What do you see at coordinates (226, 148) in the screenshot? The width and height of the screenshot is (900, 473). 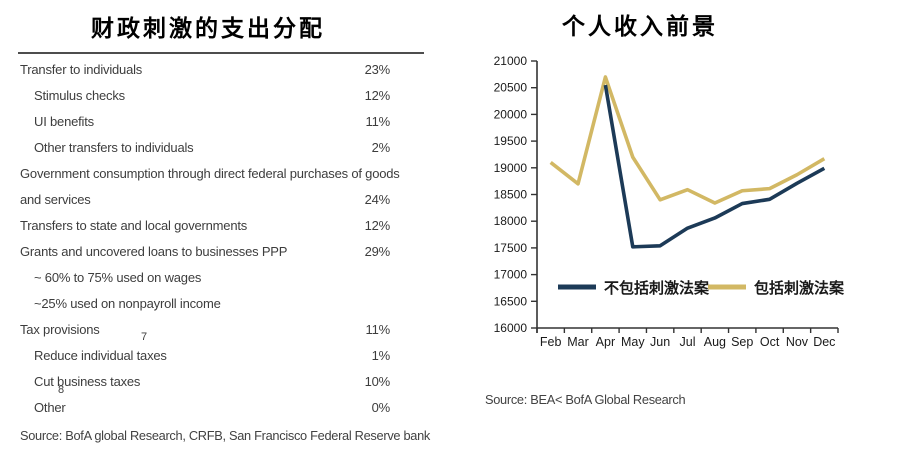 I see `table-row: Other transfers to individuals 2%` at bounding box center [226, 148].